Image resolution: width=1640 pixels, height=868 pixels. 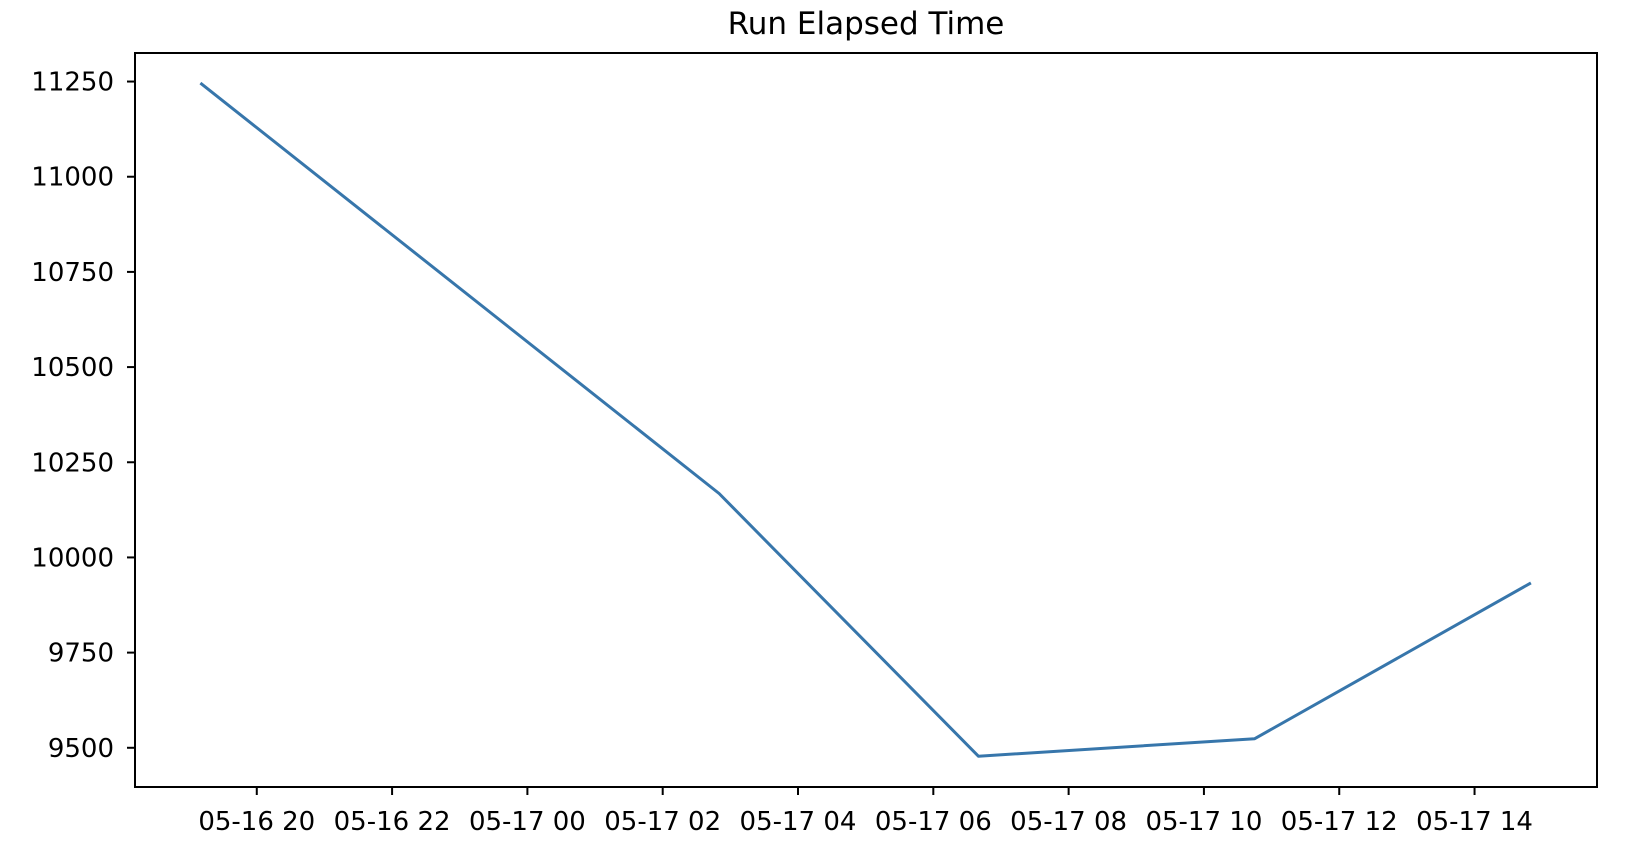 I want to click on y-tick-label: 11250, so click(x=72, y=83).